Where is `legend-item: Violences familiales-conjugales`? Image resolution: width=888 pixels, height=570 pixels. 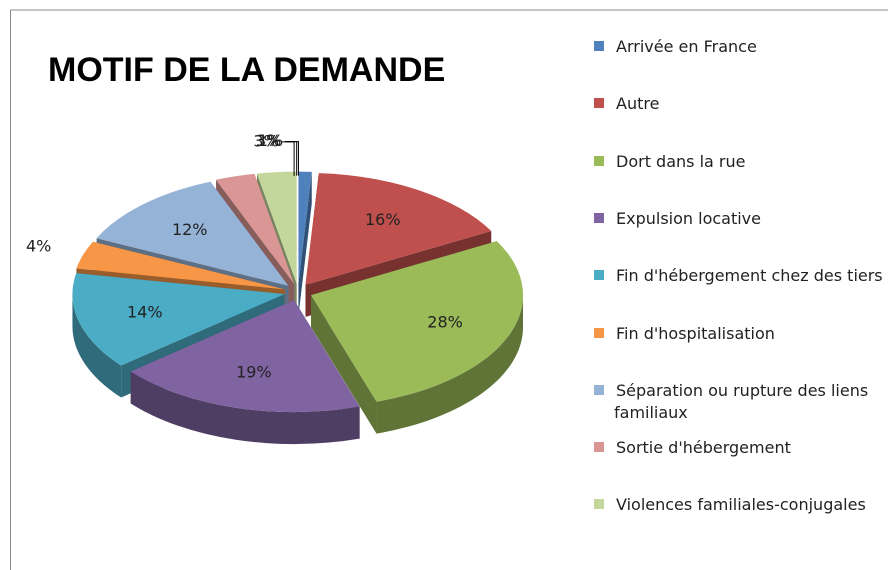 legend-item: Violences familiales-conjugales is located at coordinates (741, 505).